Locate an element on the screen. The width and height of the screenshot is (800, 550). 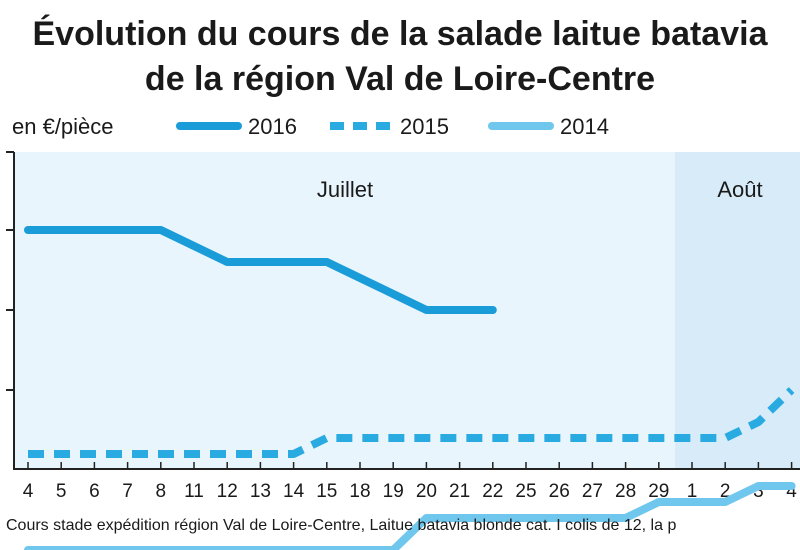
x-tick-label: 22 is located at coordinates (492, 491).